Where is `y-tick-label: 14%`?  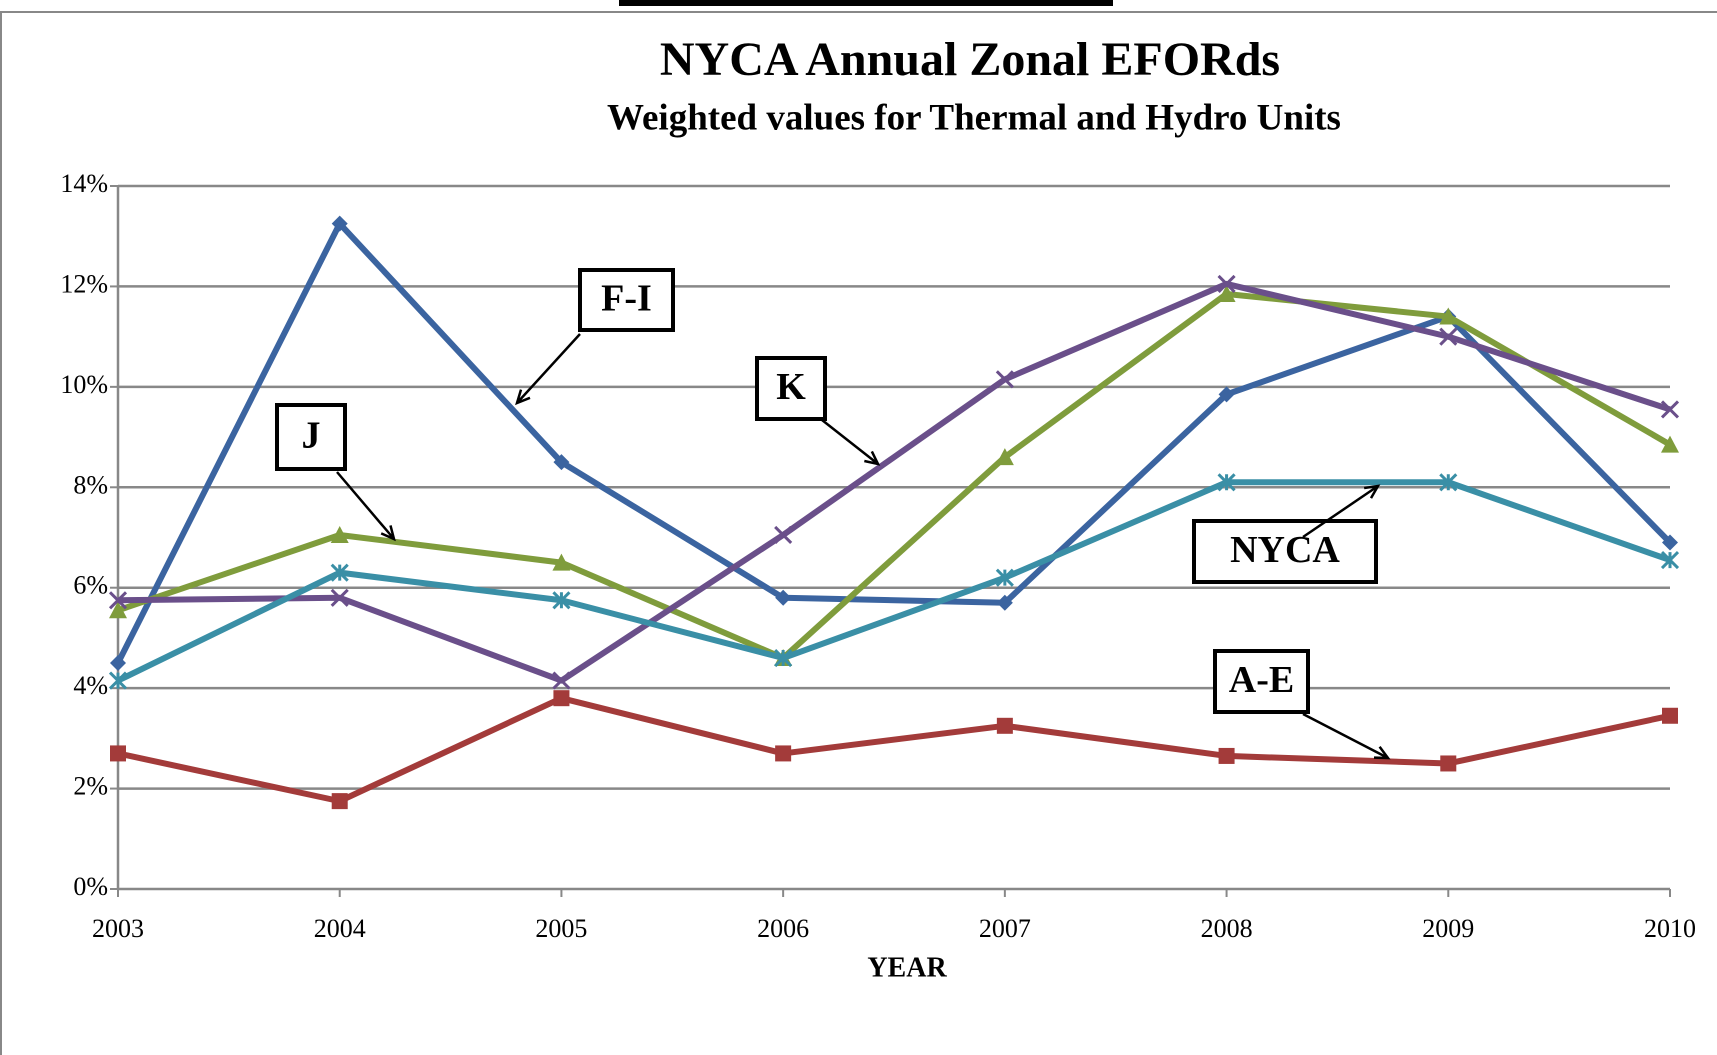 y-tick-label: 14% is located at coordinates (84, 183).